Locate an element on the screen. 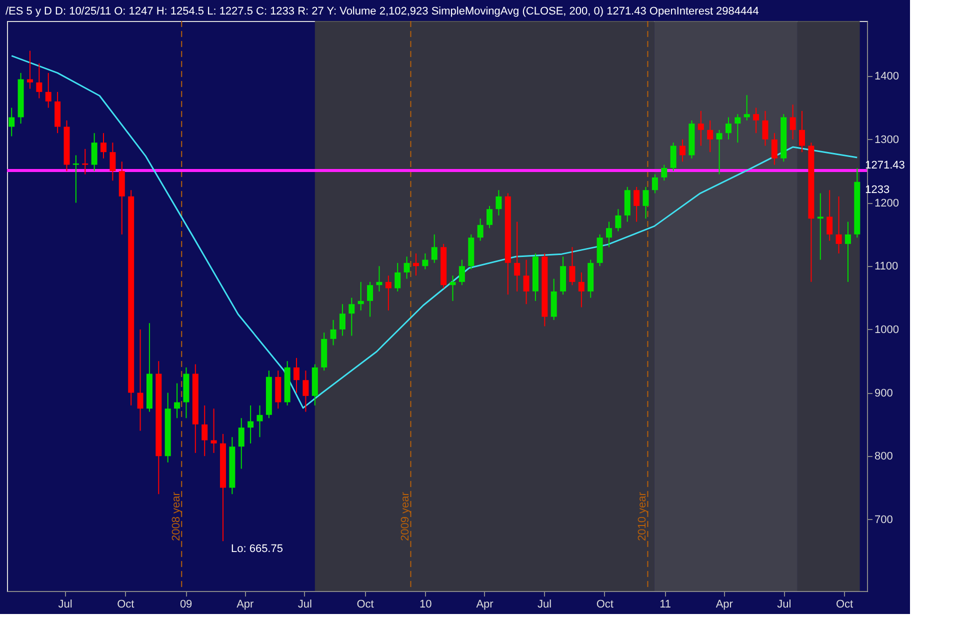 This screenshot has height=641, width=963. ref-line-label: 2009 year is located at coordinates (406, 516).